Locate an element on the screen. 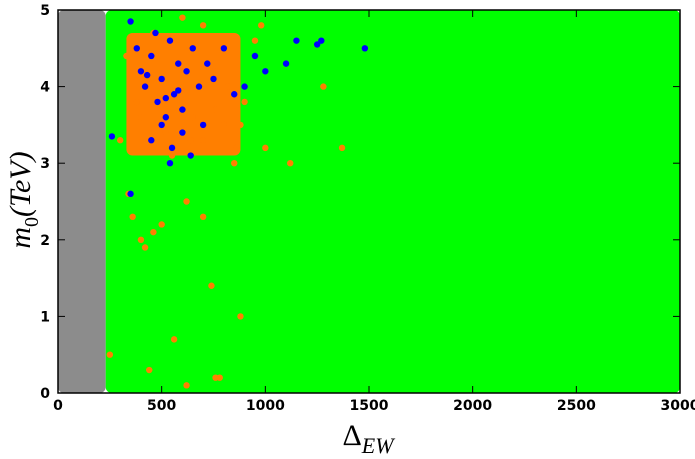  y-tick-label: 3 is located at coordinates (45, 164).